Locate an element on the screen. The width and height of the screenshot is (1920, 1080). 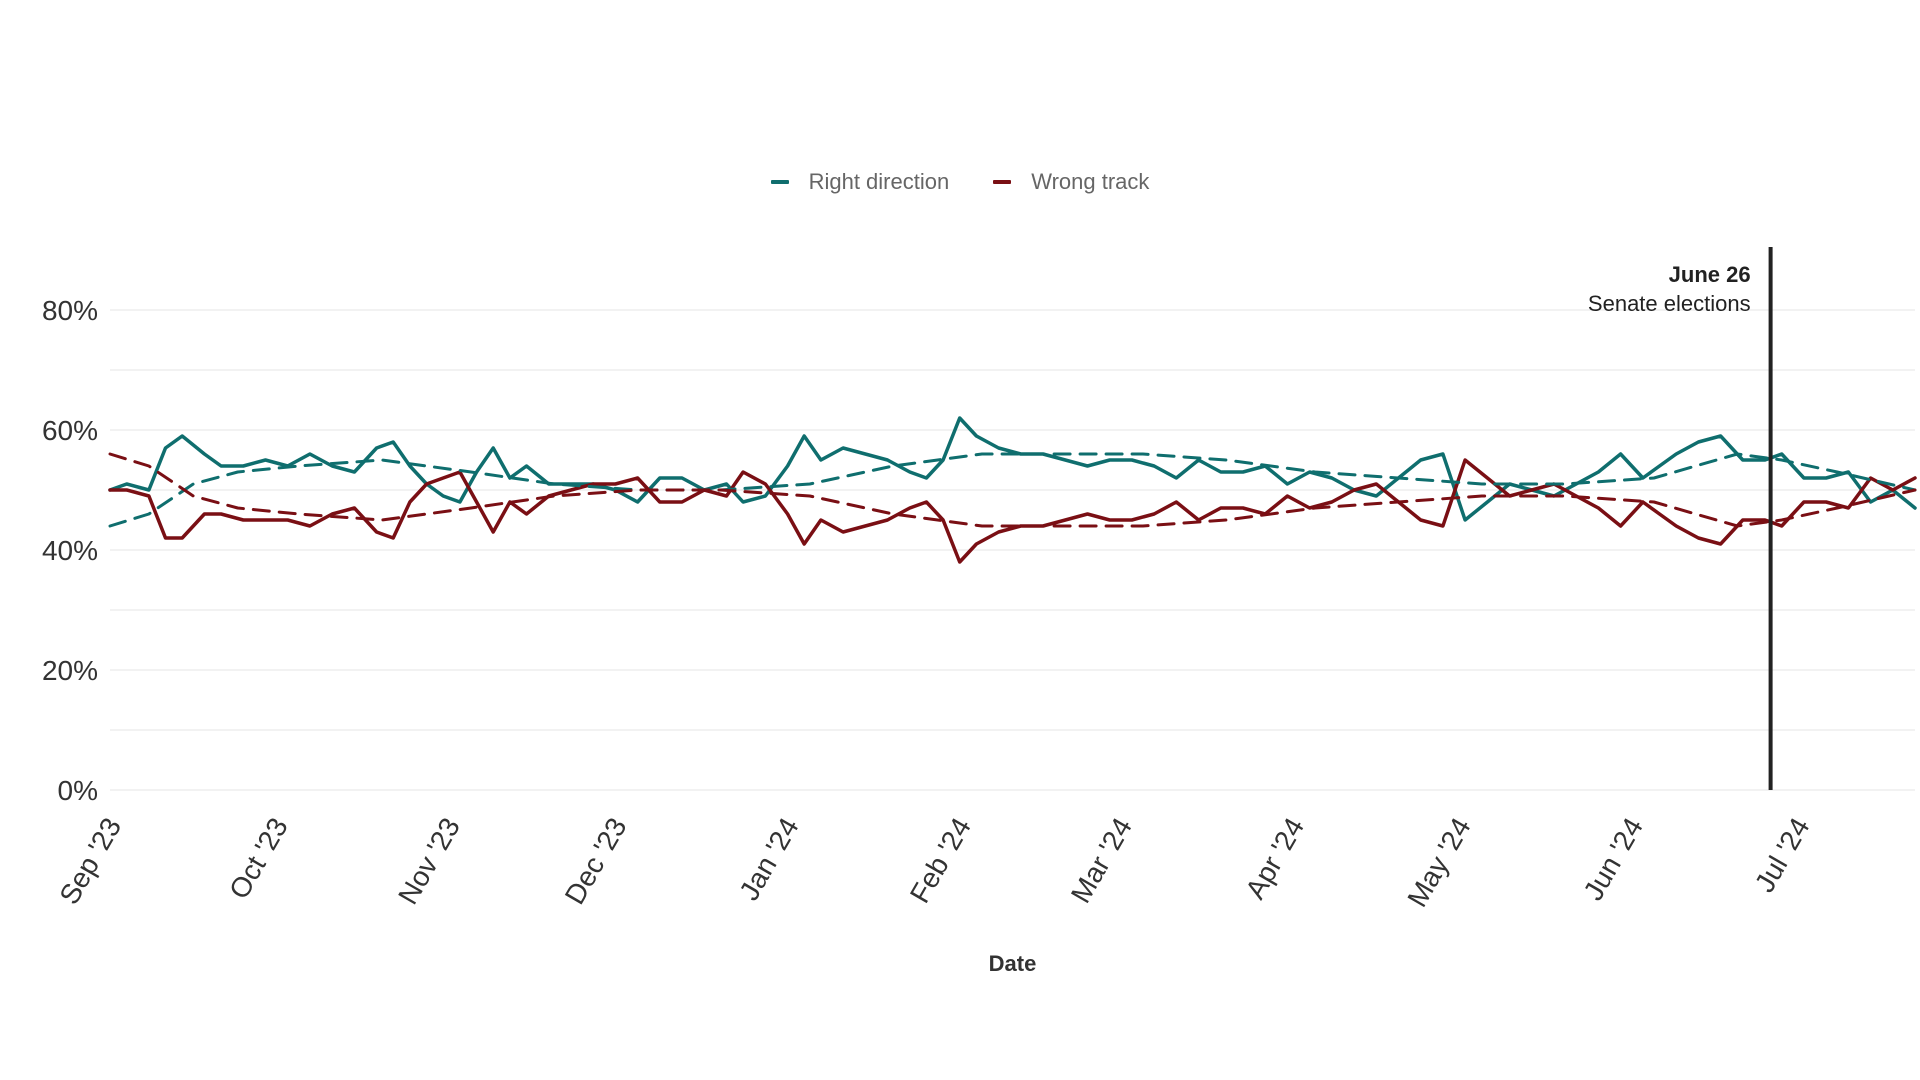
annotation-title: June 26 is located at coordinates (1710, 274).